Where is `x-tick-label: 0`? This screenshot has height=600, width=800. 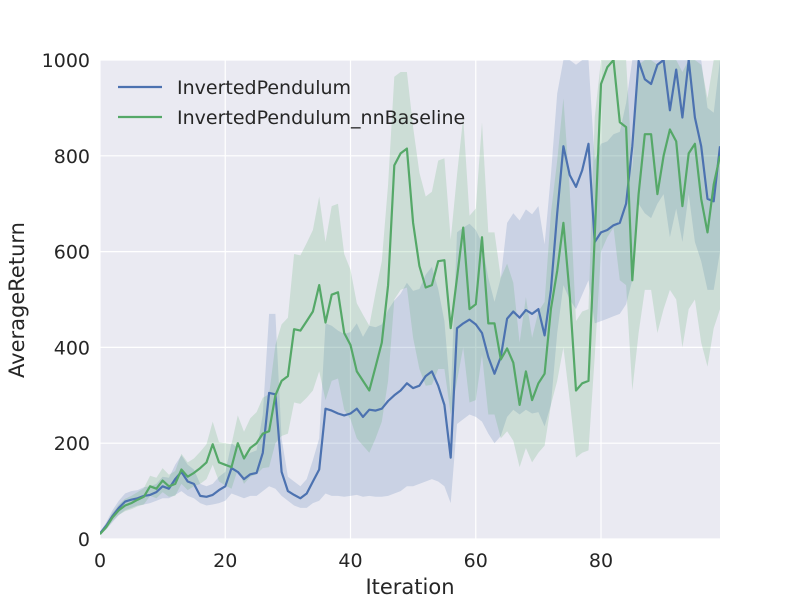 x-tick-label: 0 is located at coordinates (100, 561).